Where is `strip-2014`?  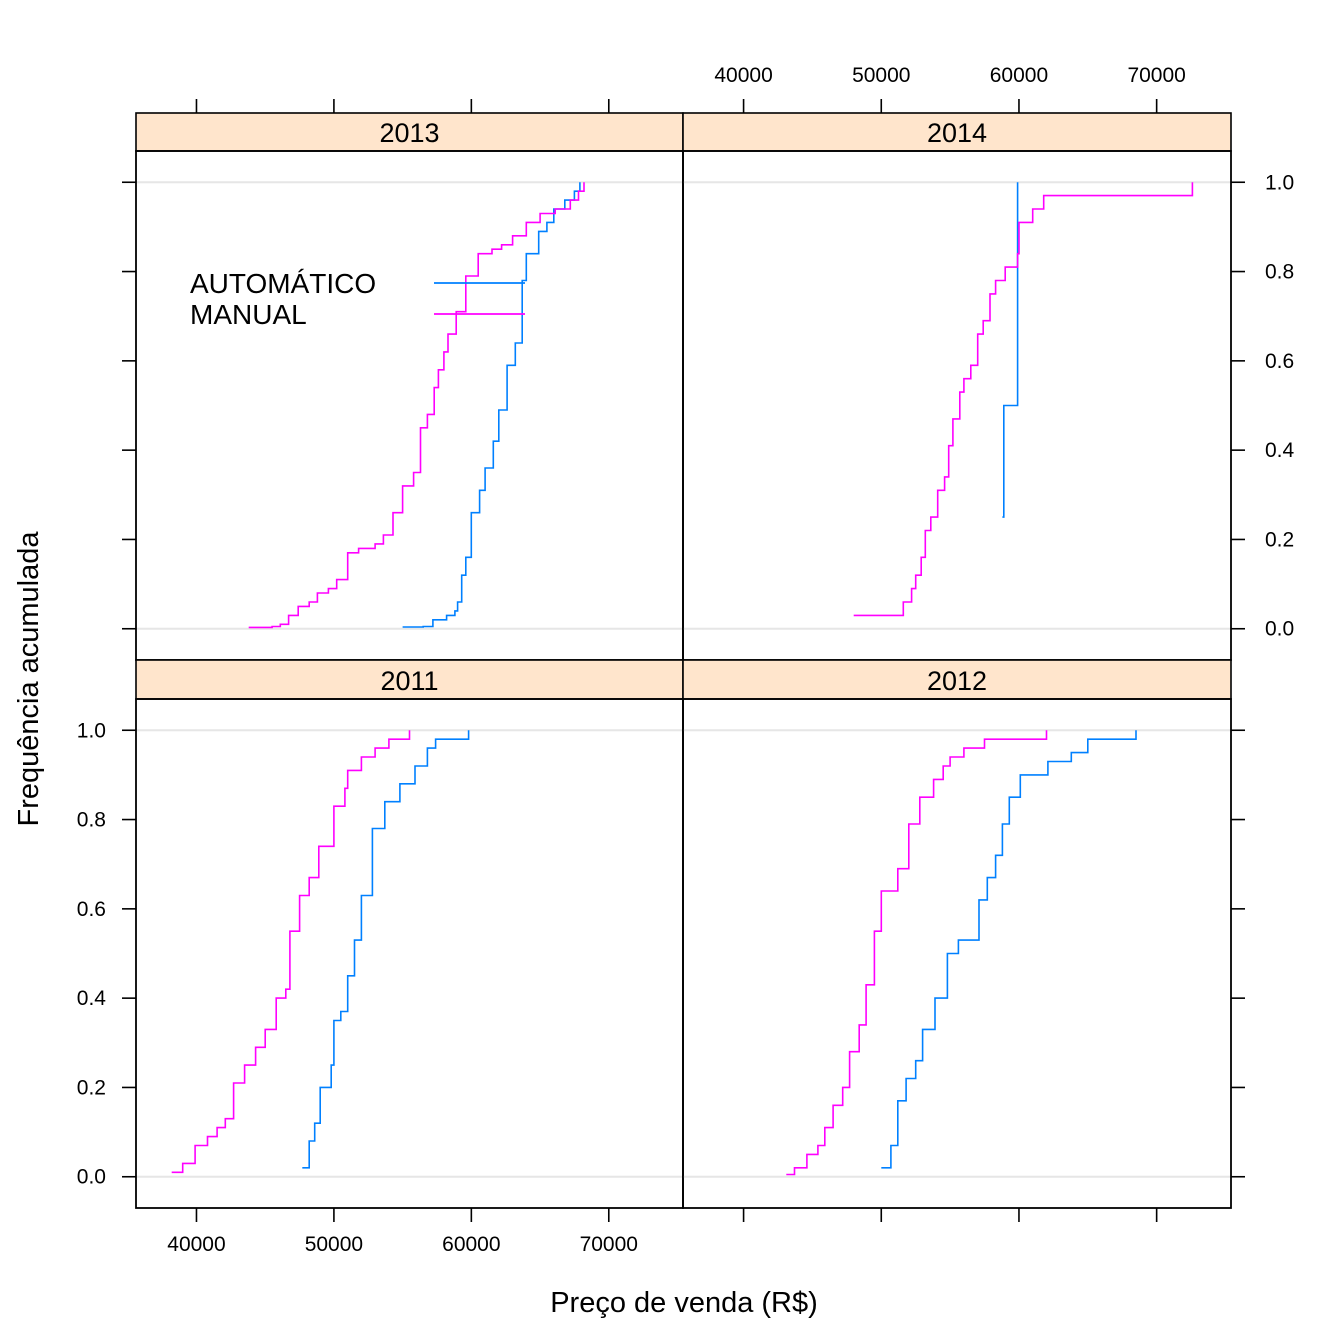 strip-2014 is located at coordinates (957, 132).